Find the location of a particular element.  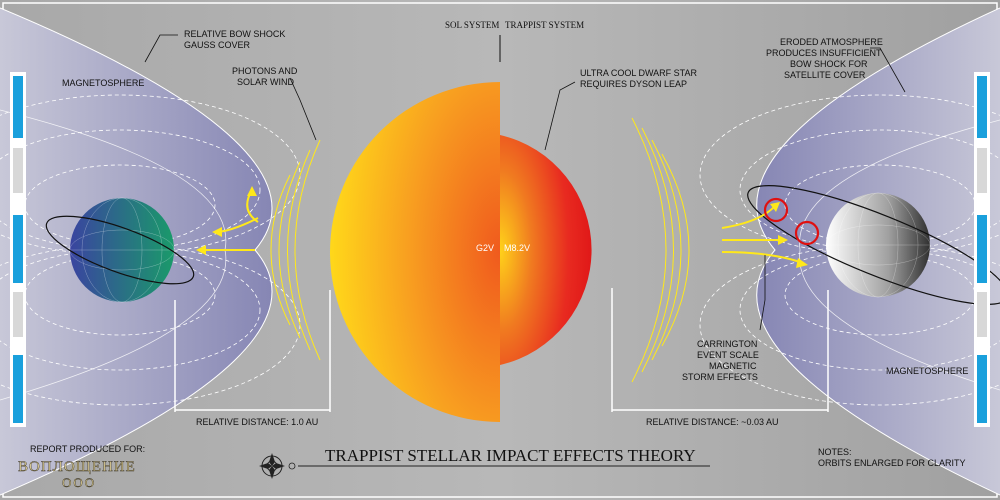

report-title: TRAPPIST STELLAR IMPACT EFFECTS THEORY is located at coordinates (510, 455).